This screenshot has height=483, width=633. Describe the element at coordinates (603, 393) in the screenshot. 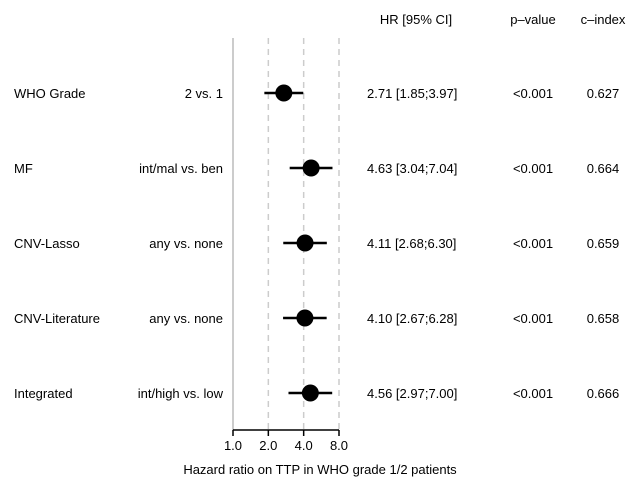

I see `cindex-text: 0.666` at that location.